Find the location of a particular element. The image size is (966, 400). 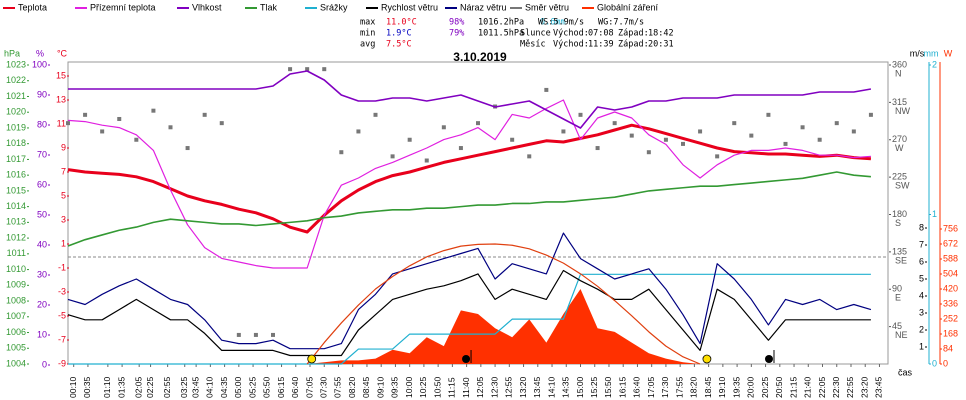

axis-unit: °C is located at coordinates (62, 53).